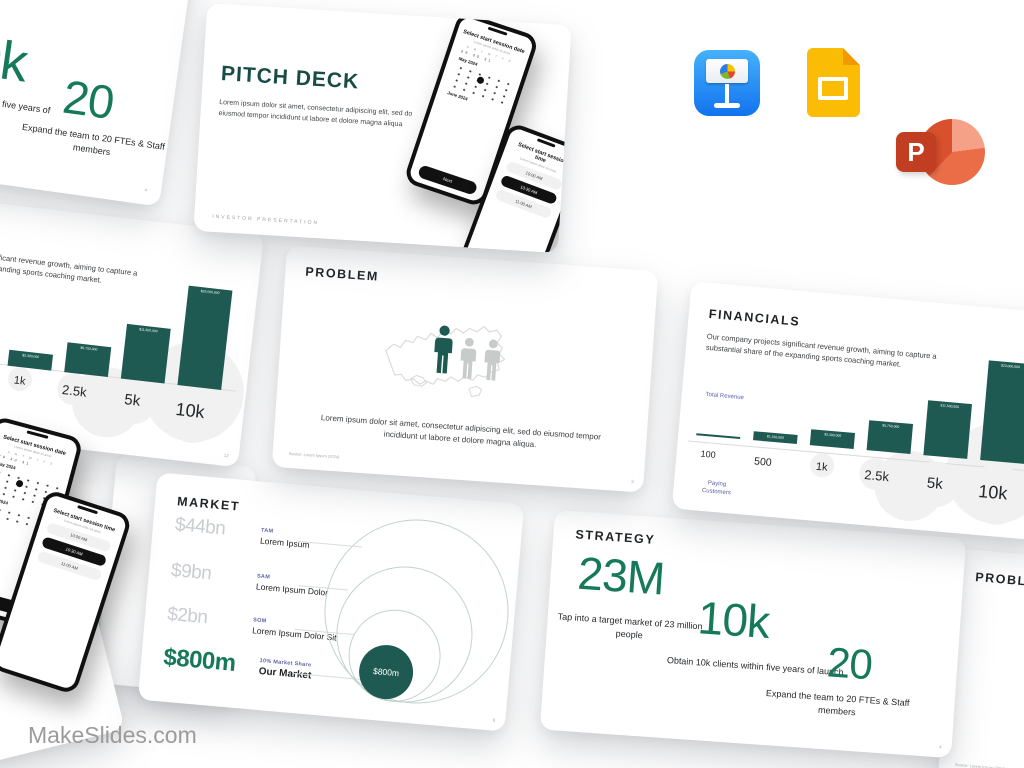 The height and width of the screenshot is (768, 1024). Describe the element at coordinates (1002, 412) in the screenshot. I see `revenue-bar: $23,000,000` at that location.